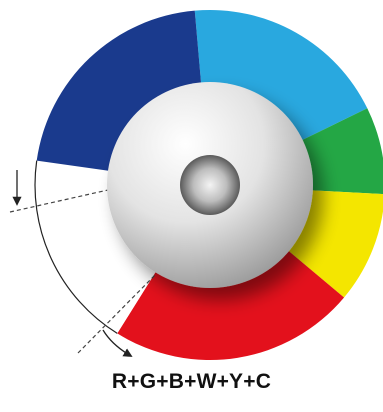  What do you see at coordinates (191, 381) in the screenshot?
I see `caption-label: R+G+B+W+Y+C` at bounding box center [191, 381].